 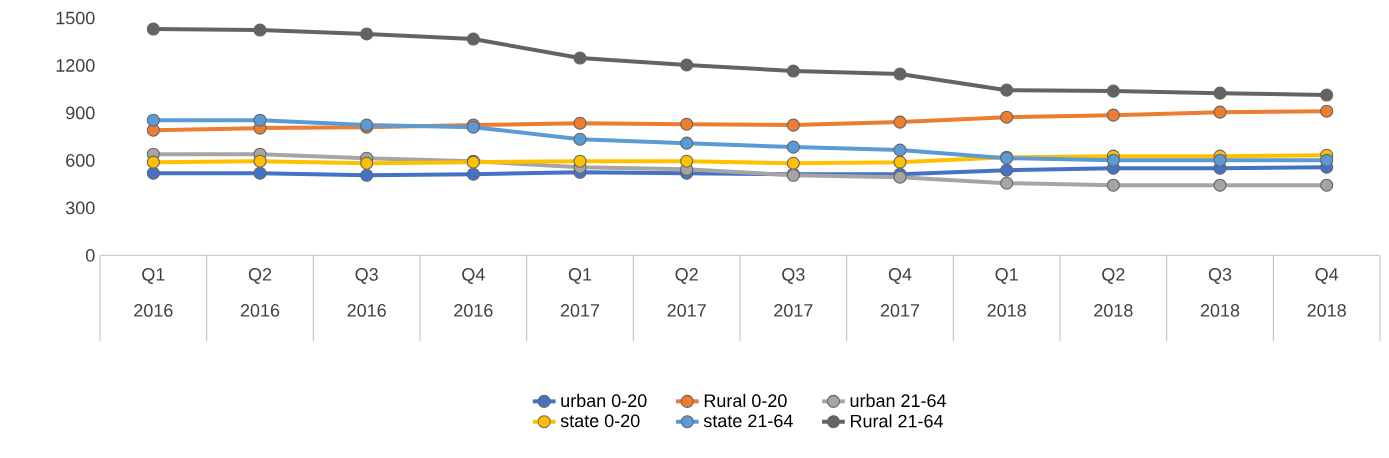 What do you see at coordinates (600, 421) in the screenshot?
I see `legend-label: state 0-20` at bounding box center [600, 421].